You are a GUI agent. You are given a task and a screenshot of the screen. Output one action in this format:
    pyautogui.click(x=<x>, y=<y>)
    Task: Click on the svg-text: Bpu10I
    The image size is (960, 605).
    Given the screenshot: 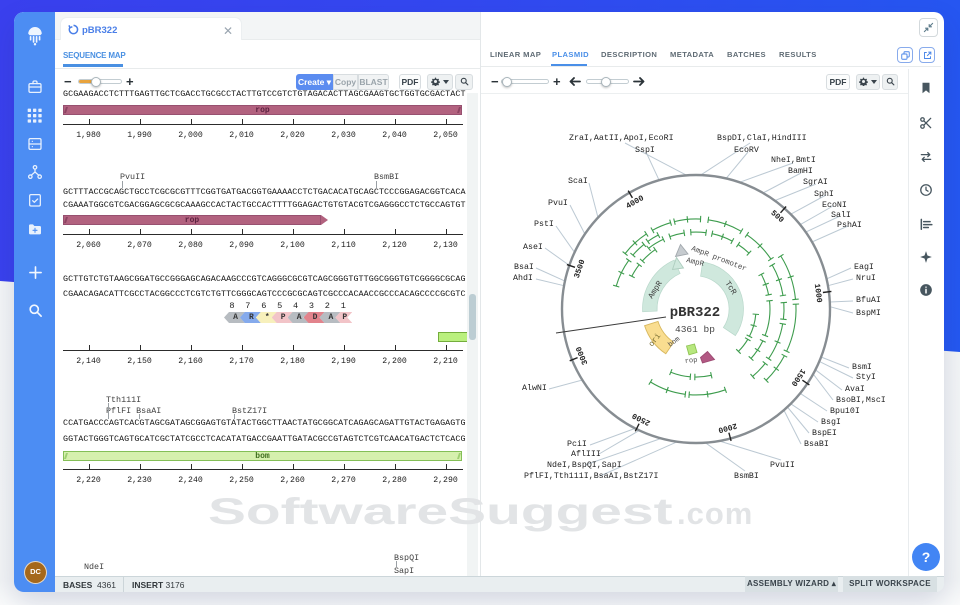 What is the action you would take?
    pyautogui.click(x=845, y=411)
    